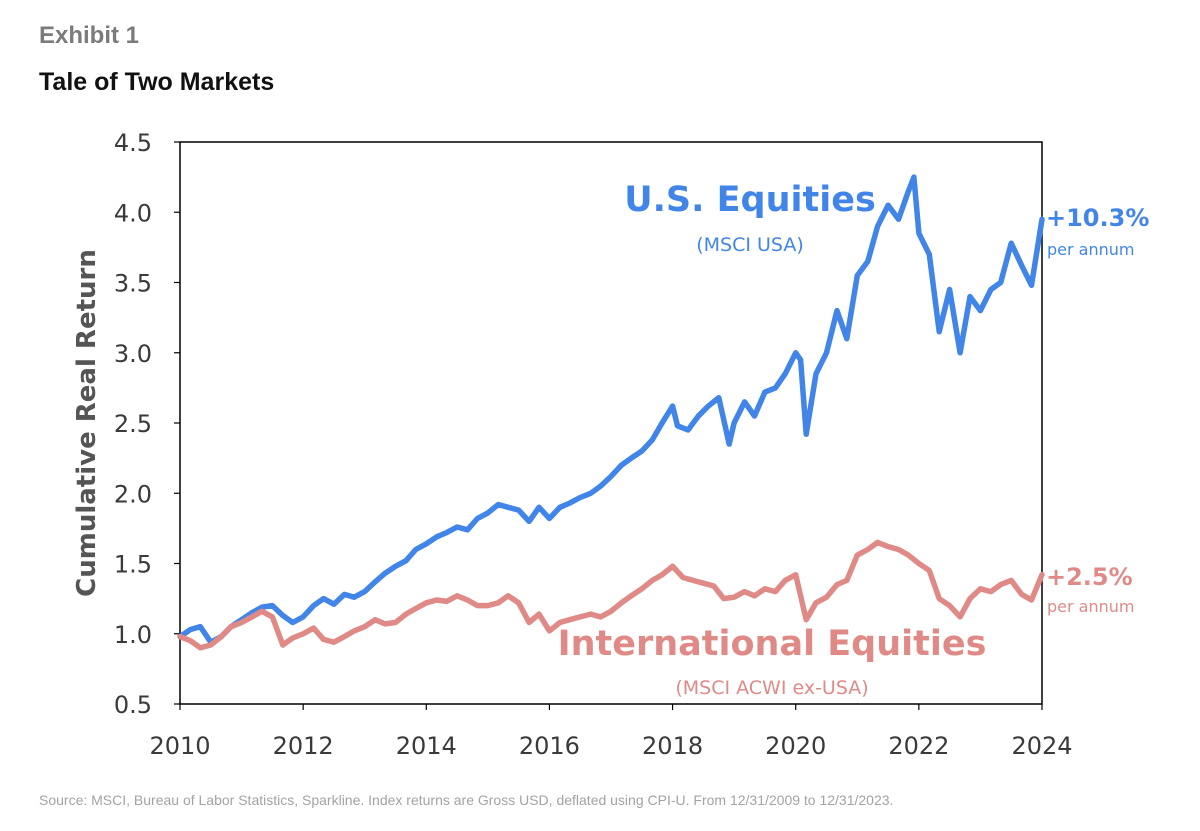 Image resolution: width=1200 pixels, height=831 pixels. Describe the element at coordinates (157, 82) in the screenshot. I see `page-title: Tale of Two Markets` at that location.